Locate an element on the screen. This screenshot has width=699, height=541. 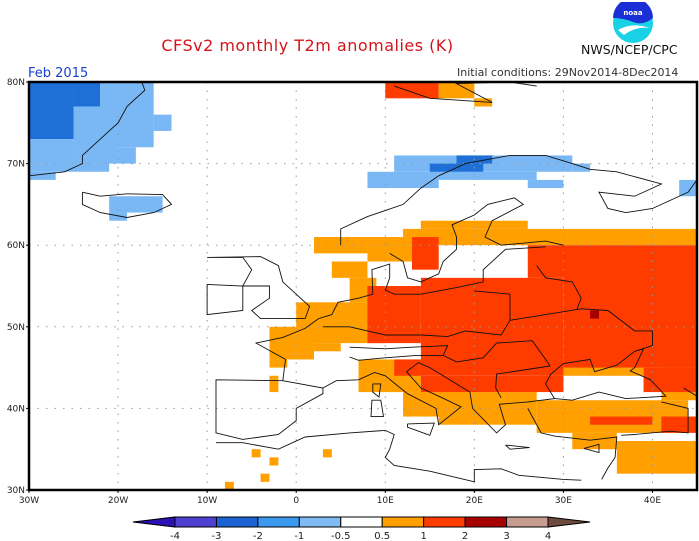
colorbar-min-arrow is located at coordinates (154, 522).